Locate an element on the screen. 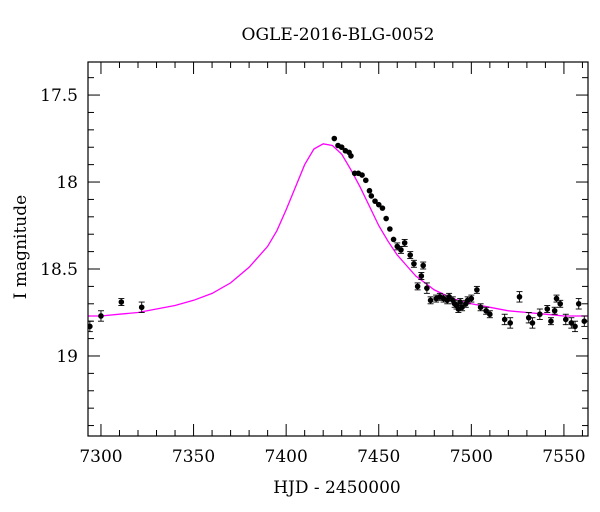 Image resolution: width=600 pixels, height=512 pixels. y-tick-label: 18.5 is located at coordinates (59, 270).